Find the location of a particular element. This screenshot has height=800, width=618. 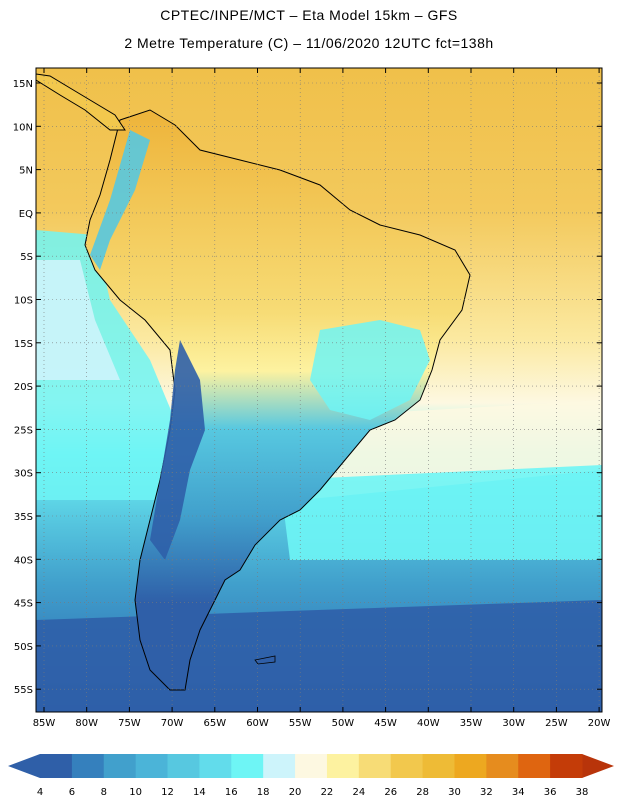

colorbar-label: 18 is located at coordinates (263, 792).